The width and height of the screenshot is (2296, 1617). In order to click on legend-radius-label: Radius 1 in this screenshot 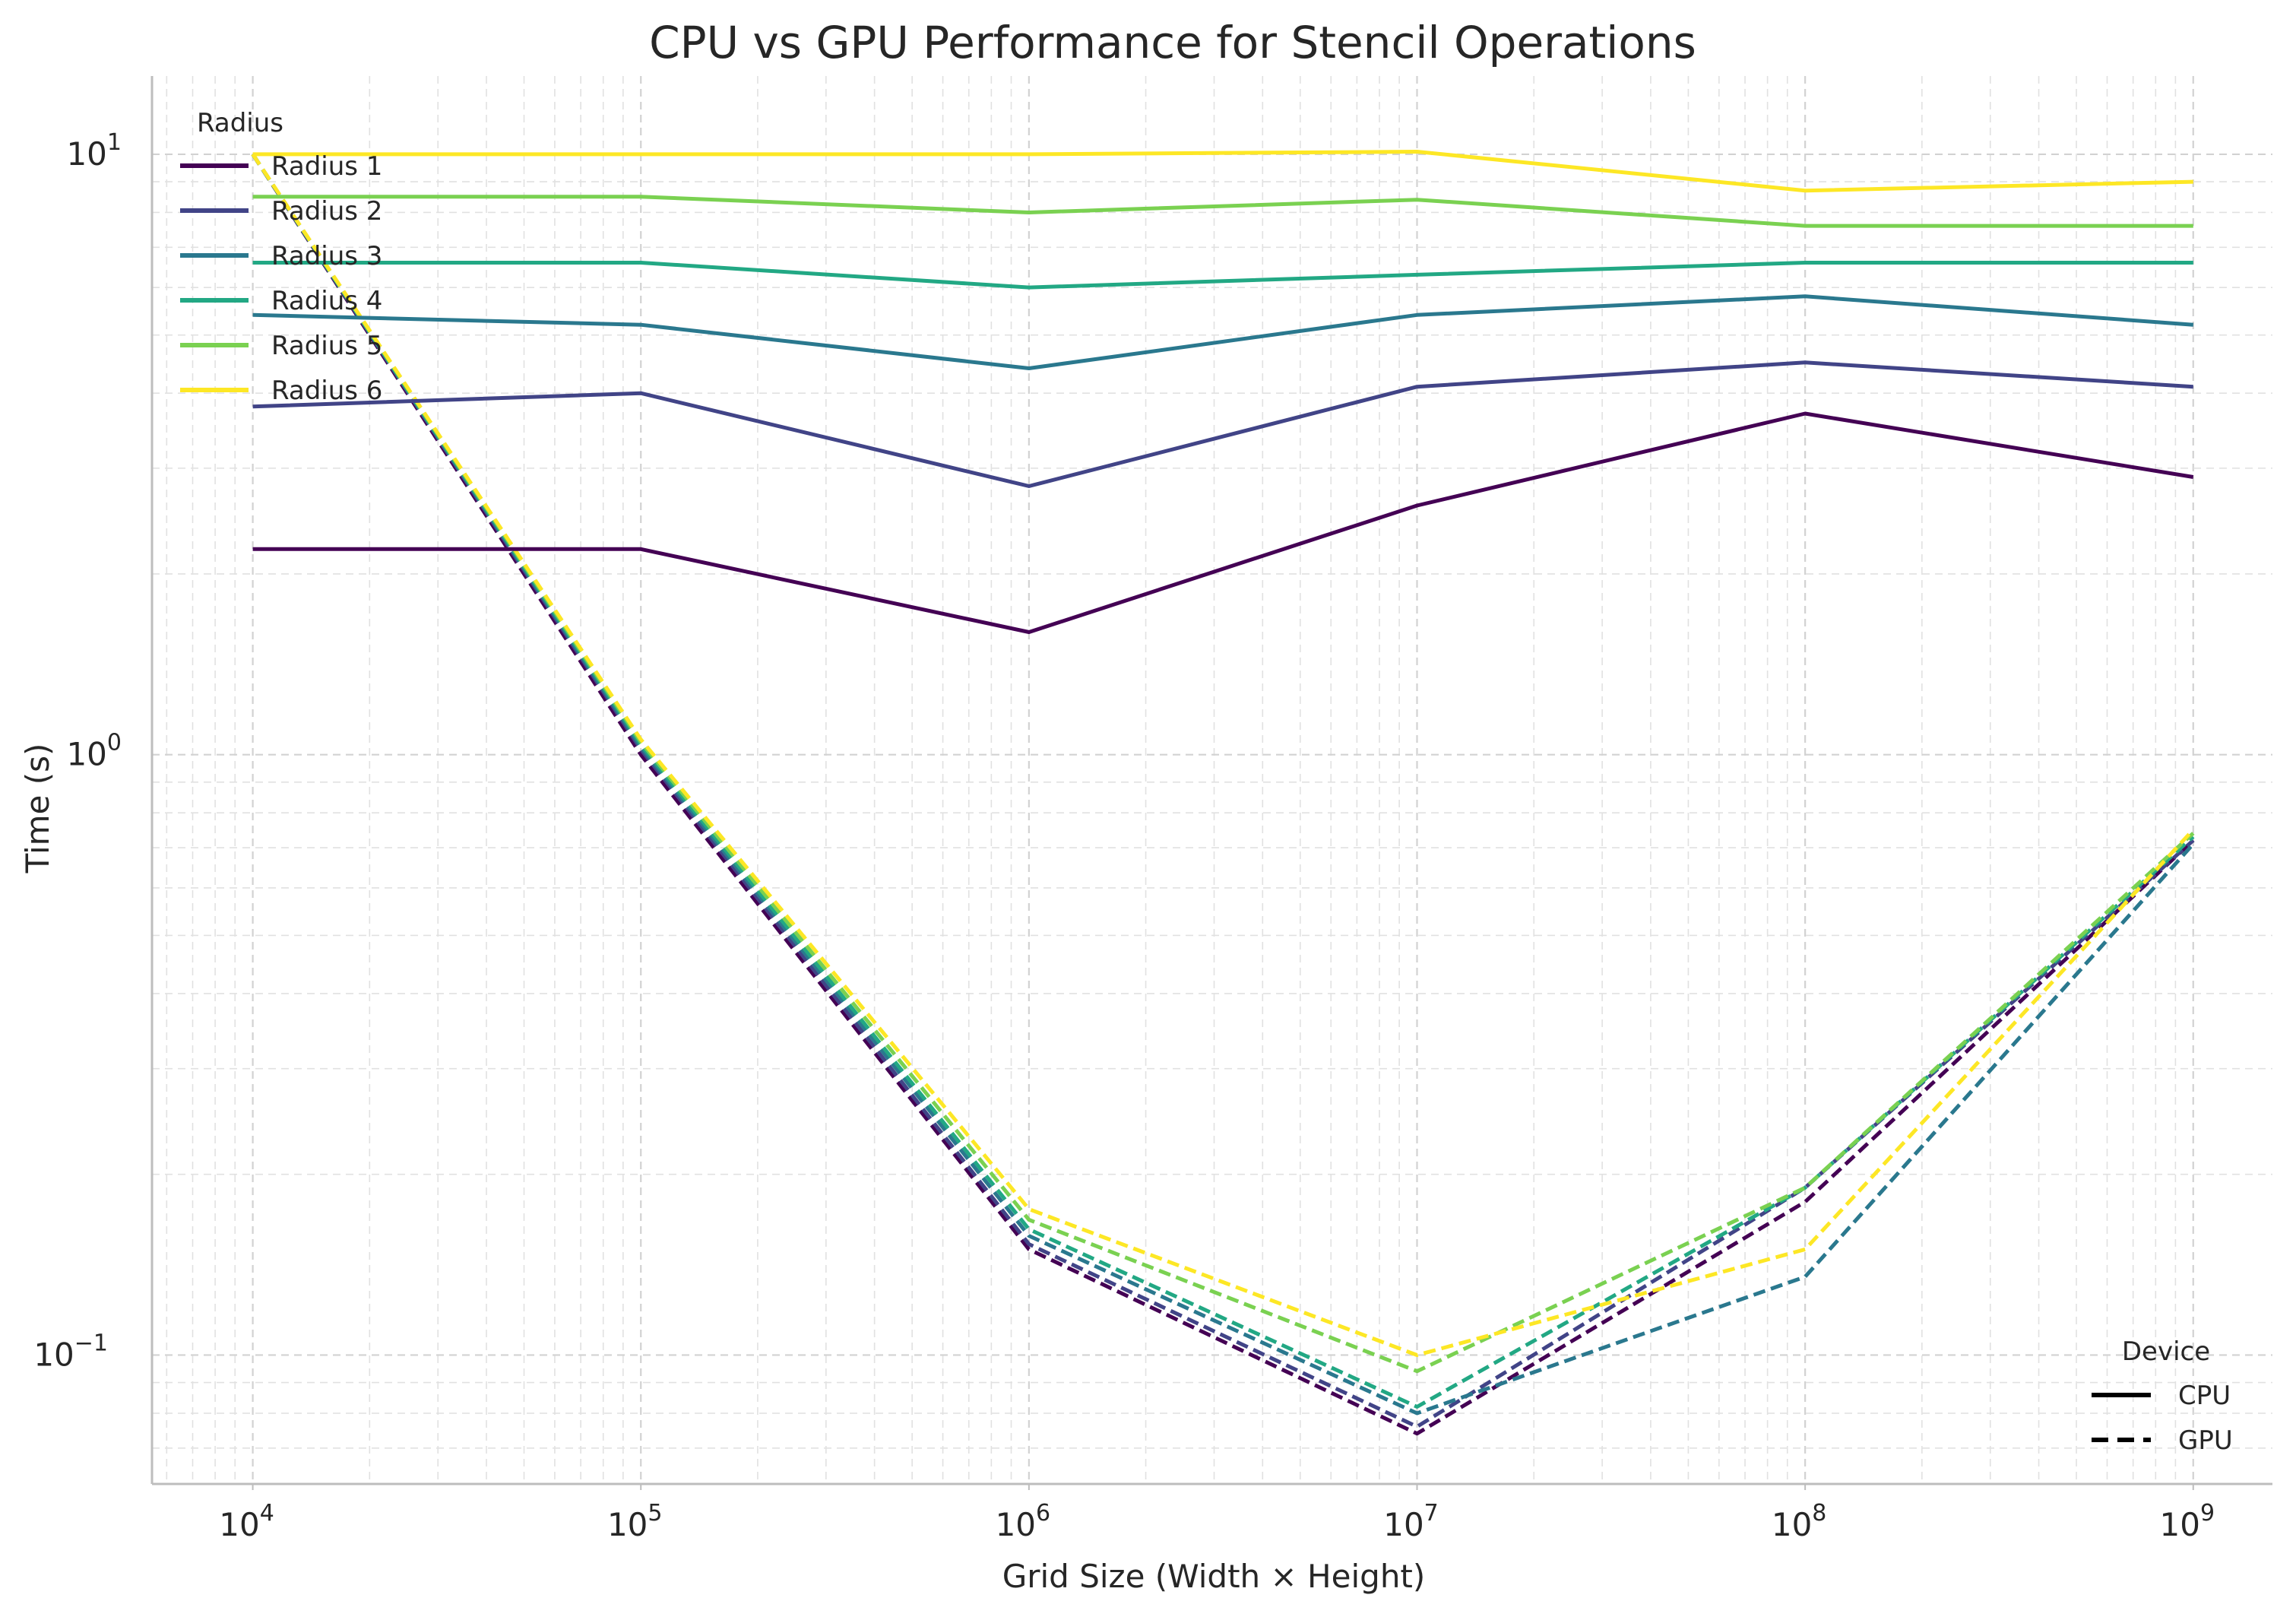, I will do `click(327, 166)`.